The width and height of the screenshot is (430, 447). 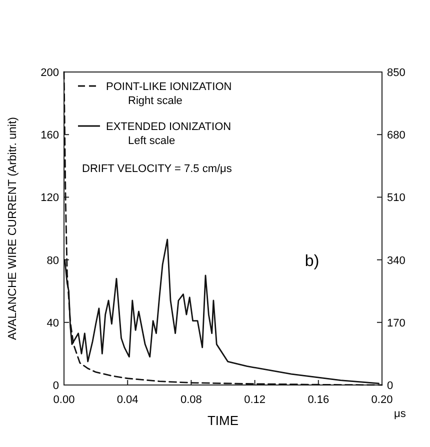 What do you see at coordinates (64, 400) in the screenshot?
I see `x-tick-label: 0.00` at bounding box center [64, 400].